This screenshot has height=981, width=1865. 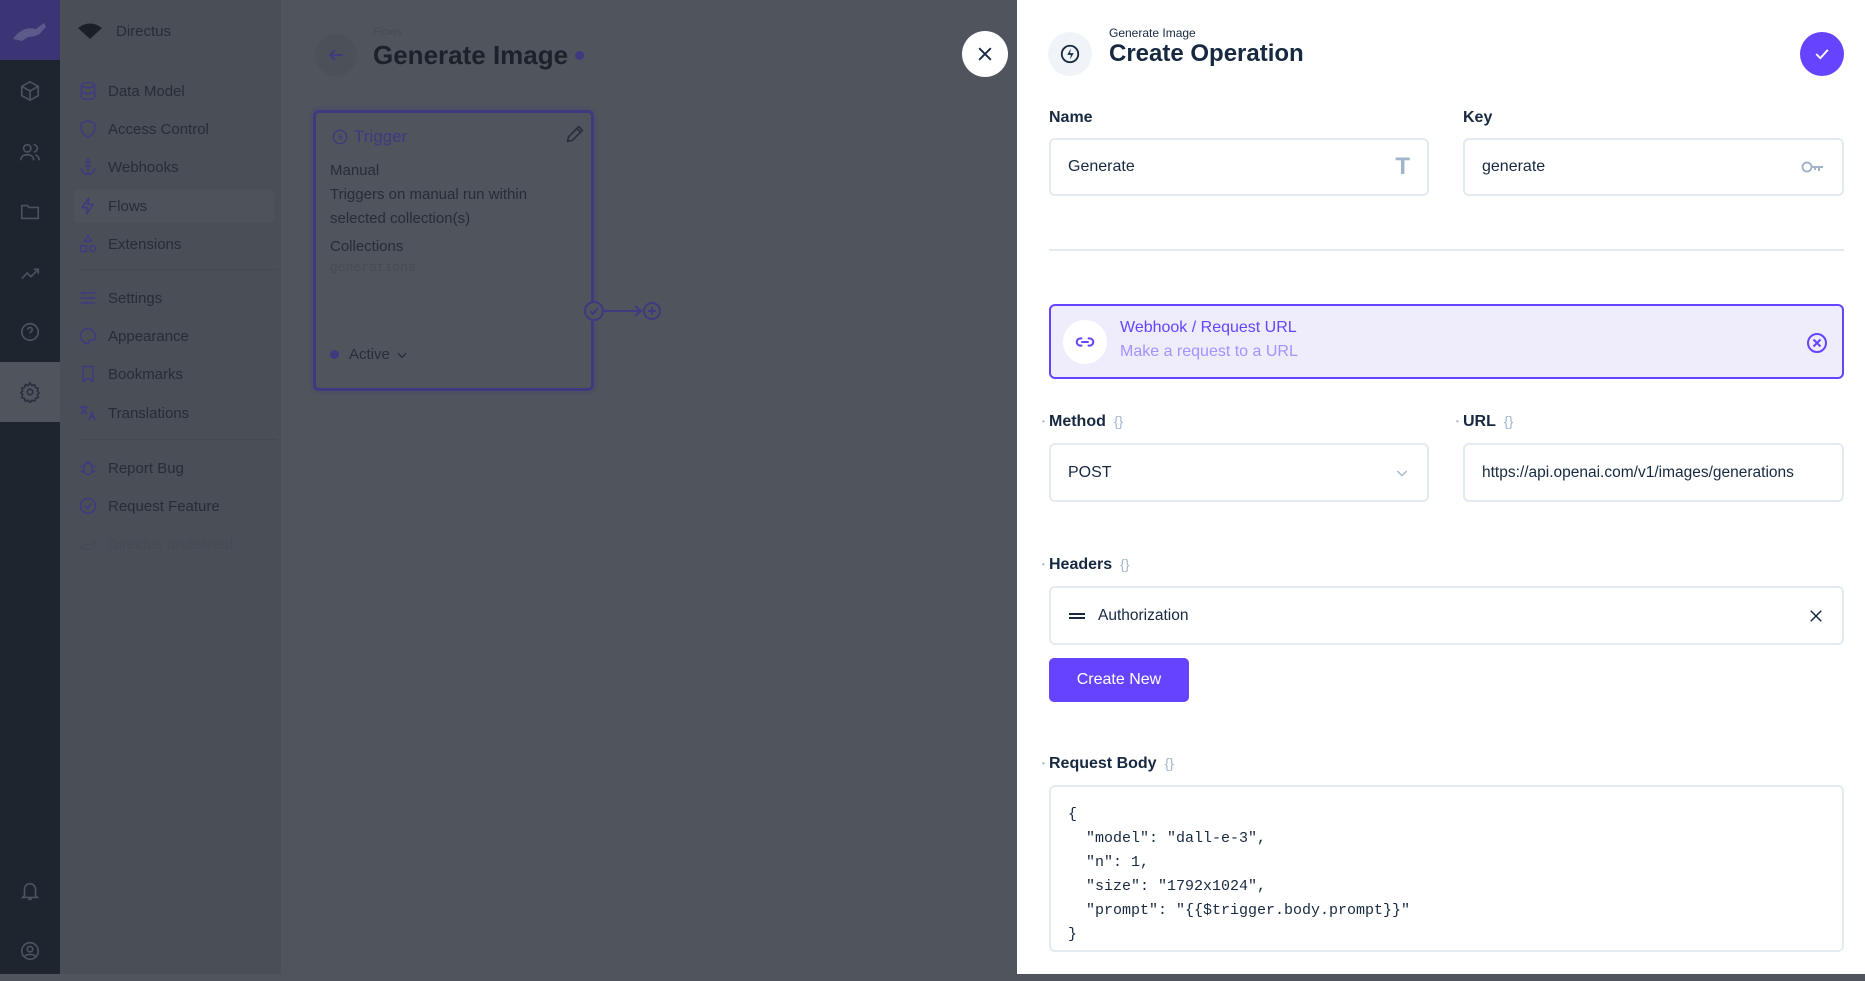 What do you see at coordinates (30, 273) in the screenshot?
I see `insights-module-icon` at bounding box center [30, 273].